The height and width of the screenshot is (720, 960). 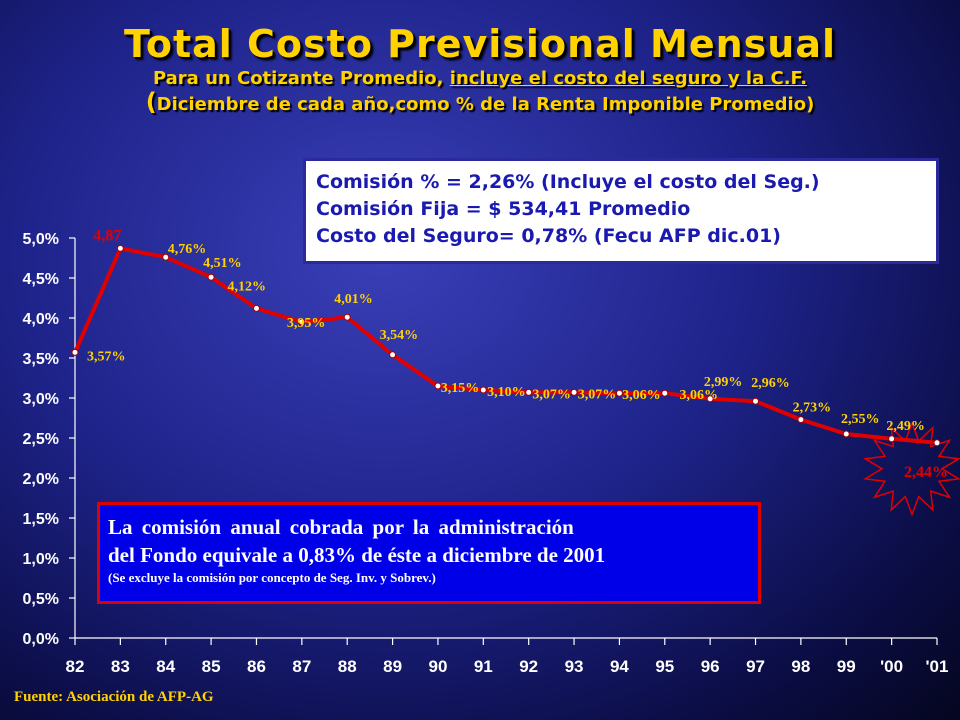 What do you see at coordinates (41, 319) in the screenshot?
I see `y-tick-label: 4,0%` at bounding box center [41, 319].